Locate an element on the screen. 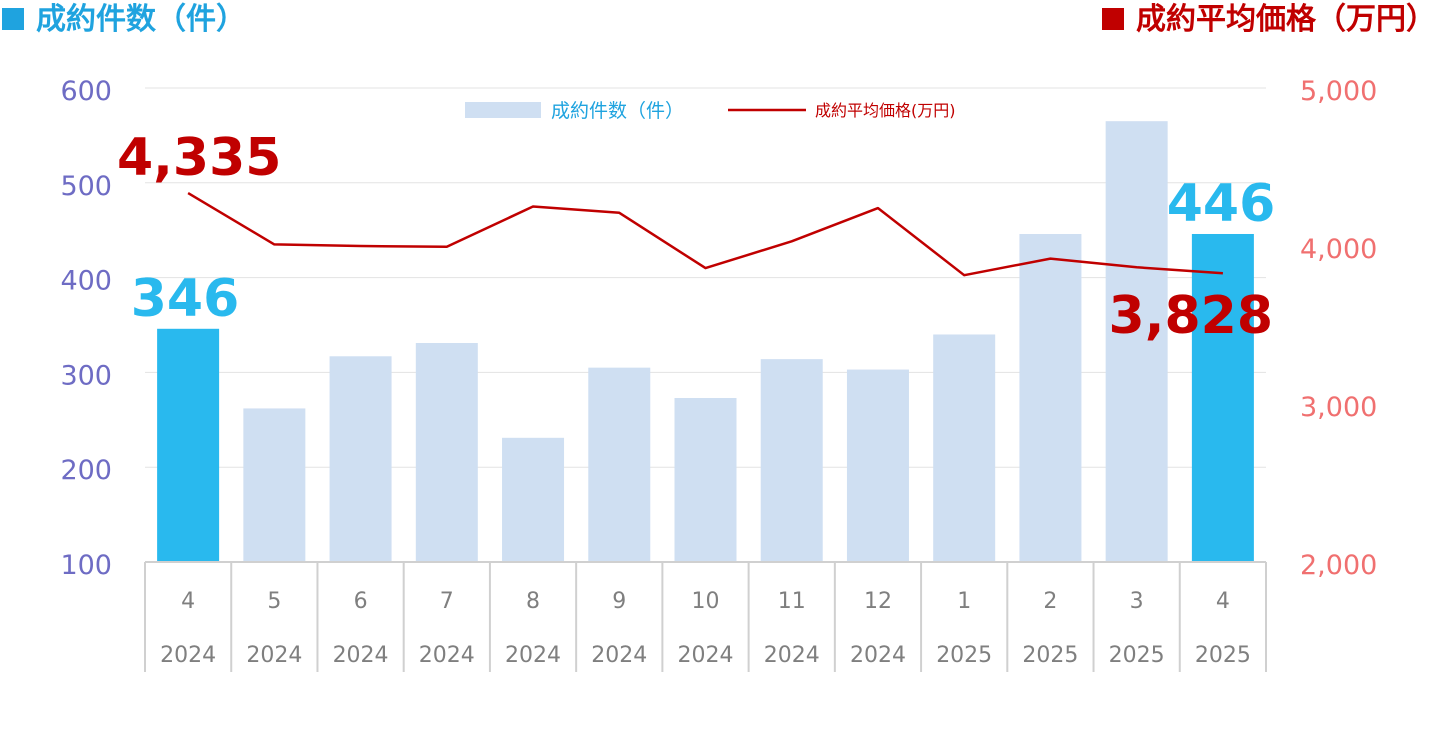  x-tick-month: 2 is located at coordinates (1050, 601).